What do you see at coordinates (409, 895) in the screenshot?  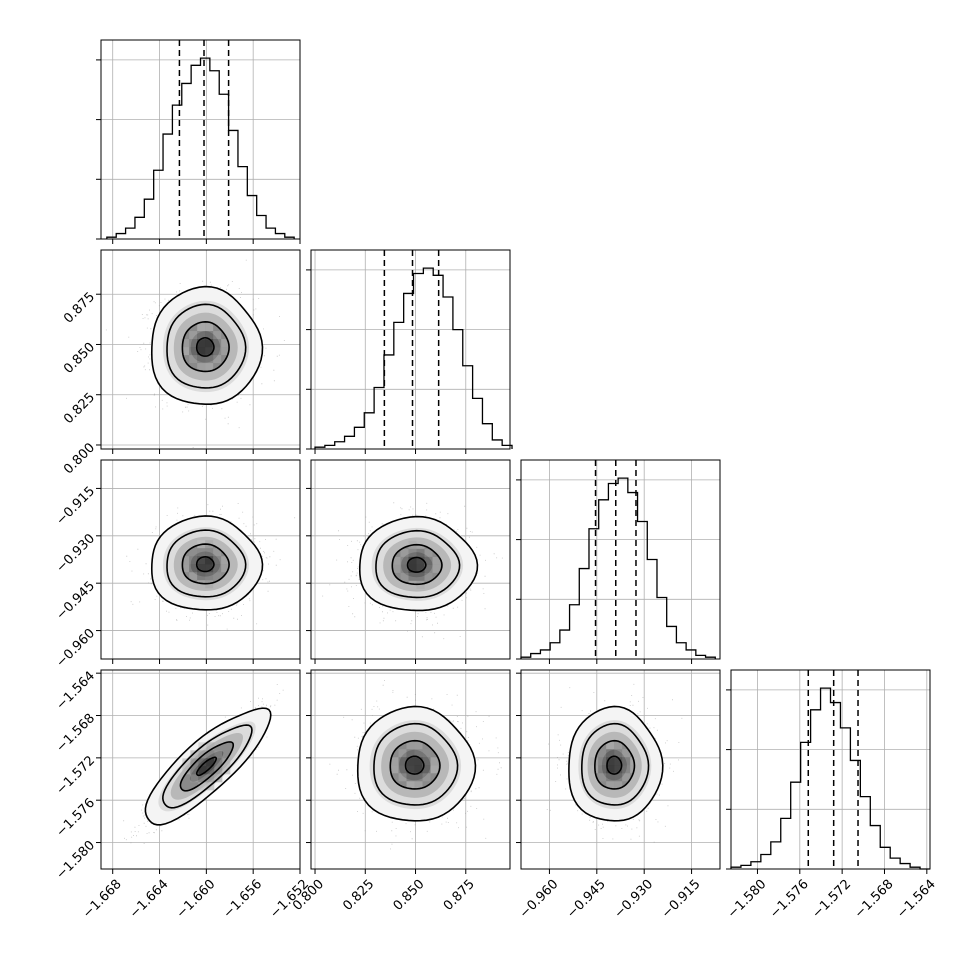 I see `x-tick-label: 0.850` at bounding box center [409, 895].